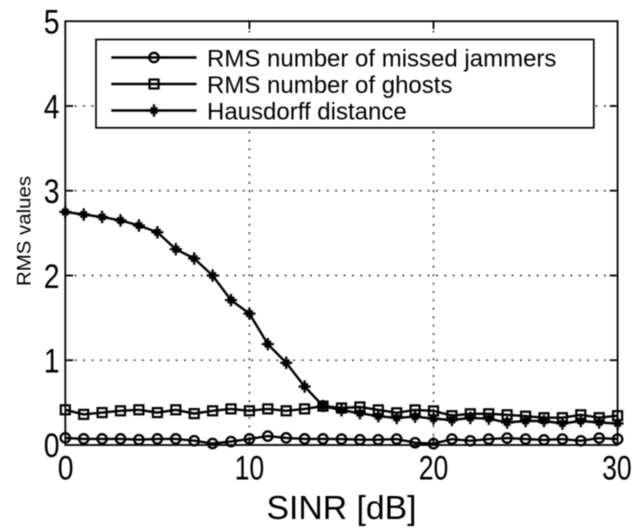  I want to click on svg-text: 3, so click(52, 192).